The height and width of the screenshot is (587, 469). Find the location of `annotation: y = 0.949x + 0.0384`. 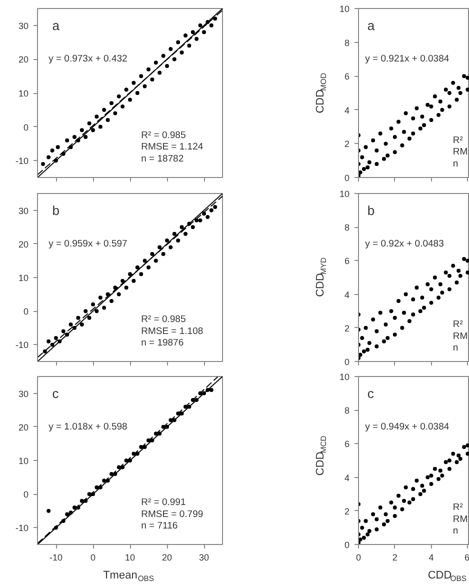

annotation: y = 0.949x + 0.0384 is located at coordinates (407, 426).